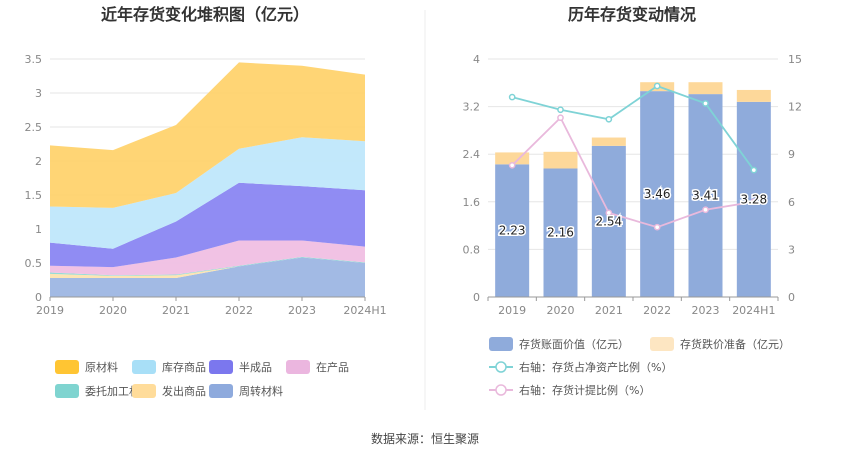  What do you see at coordinates (184, 367) in the screenshot?
I see `legend-label: 库存商品` at bounding box center [184, 367].